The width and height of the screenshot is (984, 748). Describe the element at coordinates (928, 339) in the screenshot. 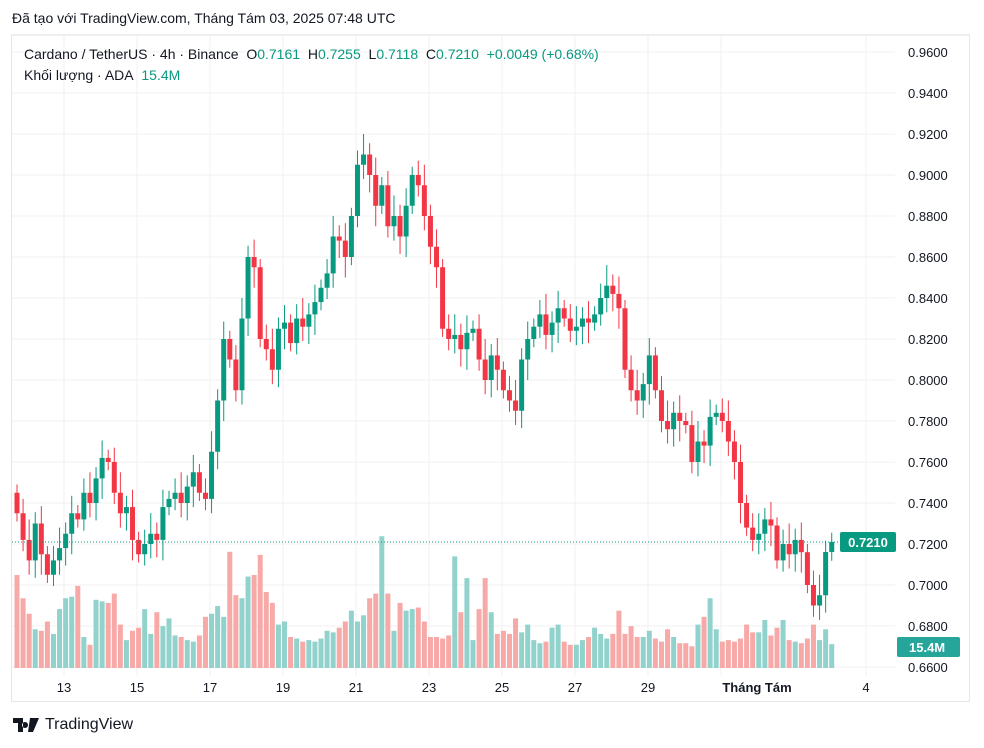

I see `y-tick-label: 0.8200` at that location.